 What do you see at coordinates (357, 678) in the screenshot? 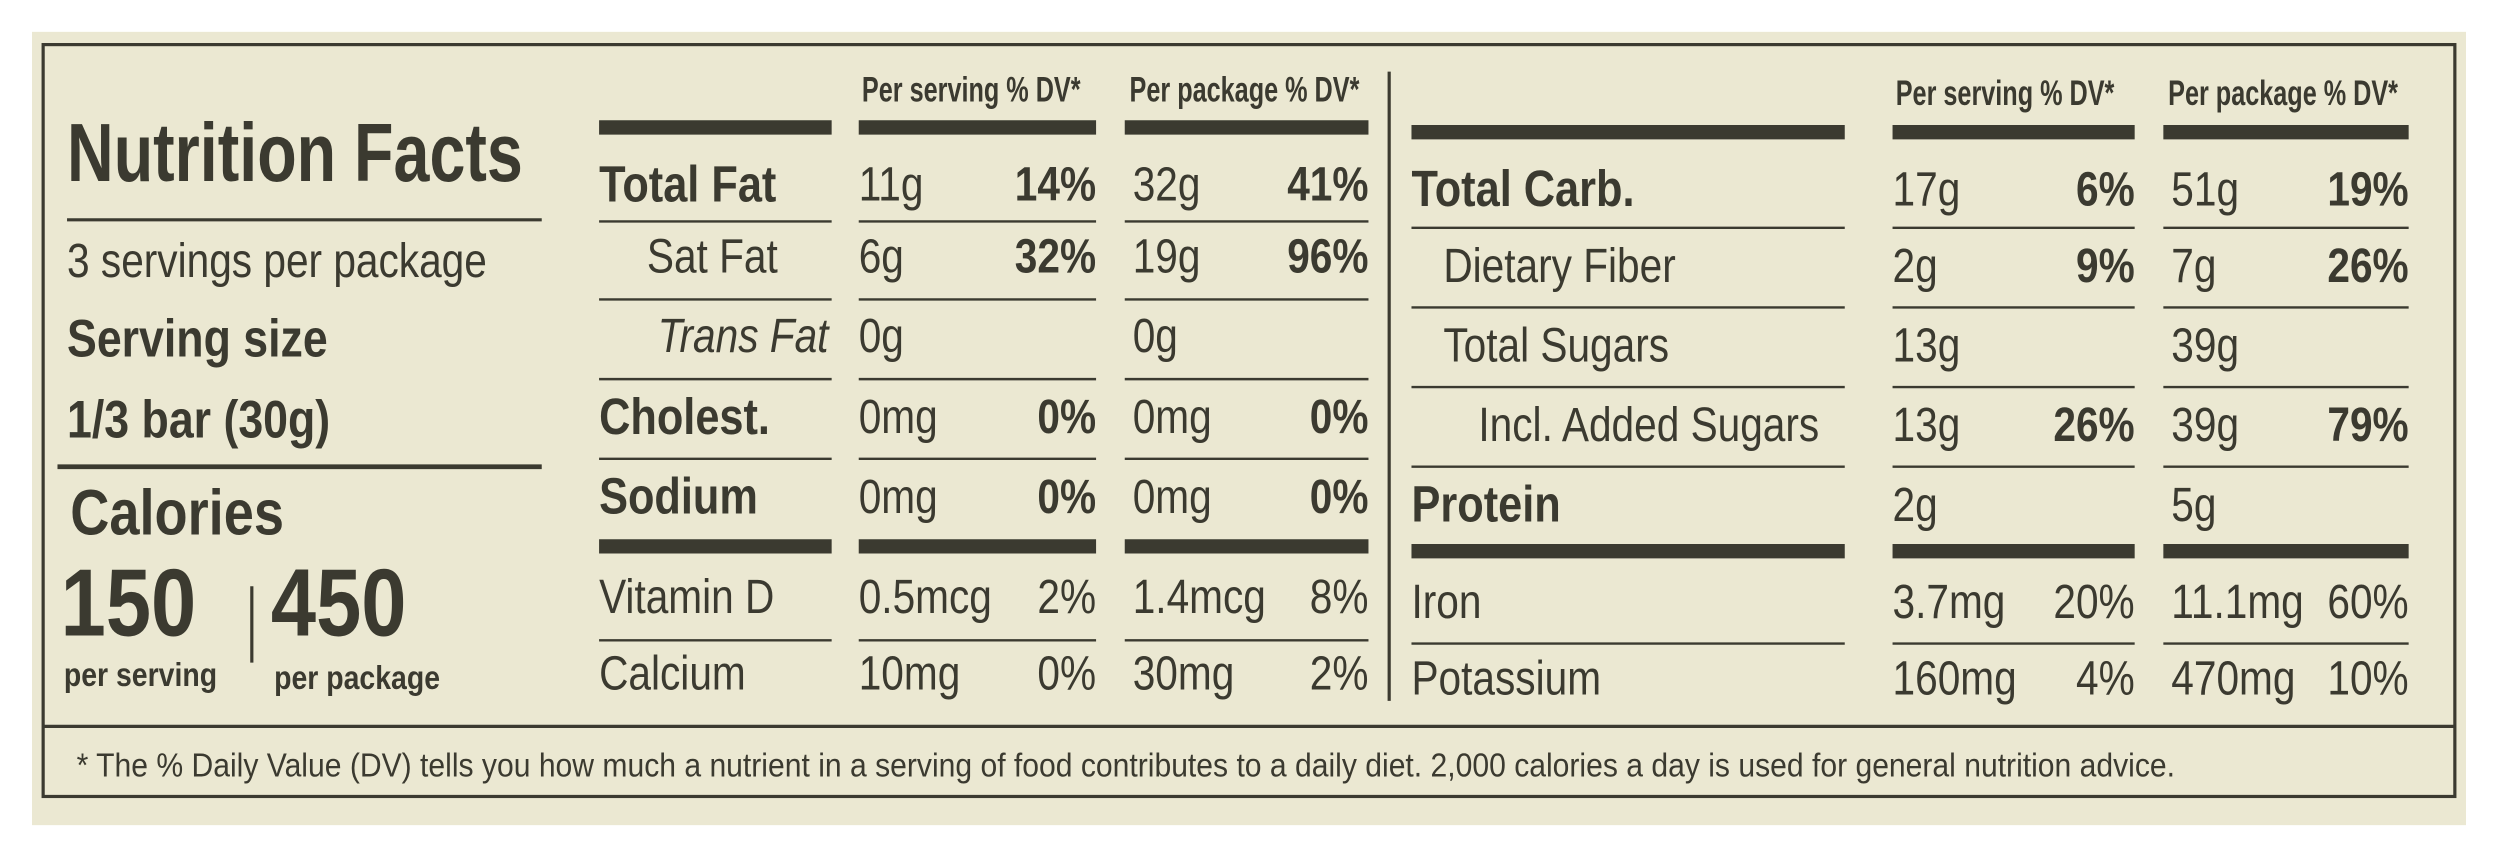
I see `calories-unit: per package` at bounding box center [357, 678].